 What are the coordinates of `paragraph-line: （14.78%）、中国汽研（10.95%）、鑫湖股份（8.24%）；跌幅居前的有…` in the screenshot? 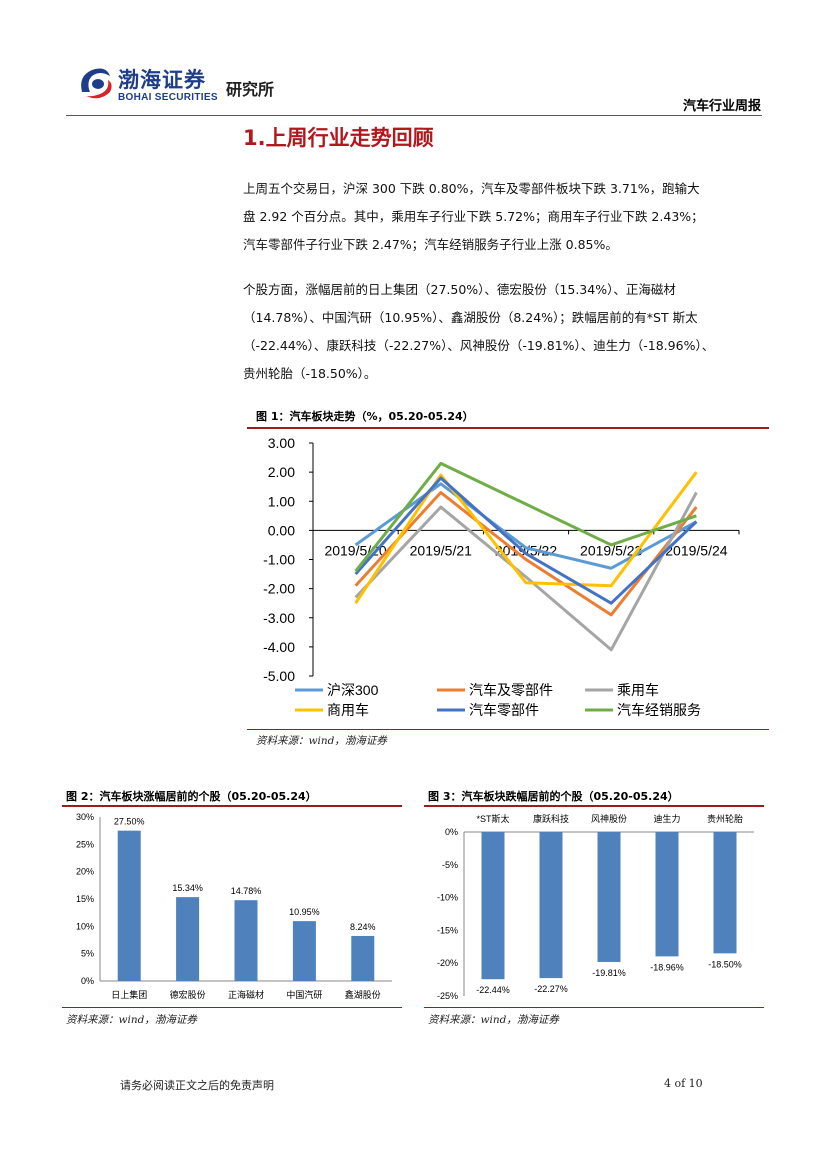 It's located at (470, 317).